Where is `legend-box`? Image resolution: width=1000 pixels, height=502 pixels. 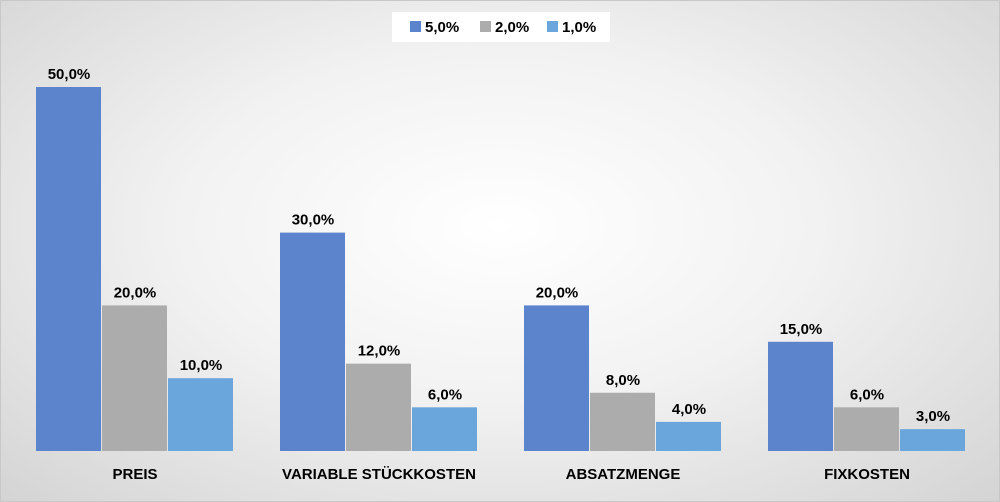
legend-box is located at coordinates (501, 27).